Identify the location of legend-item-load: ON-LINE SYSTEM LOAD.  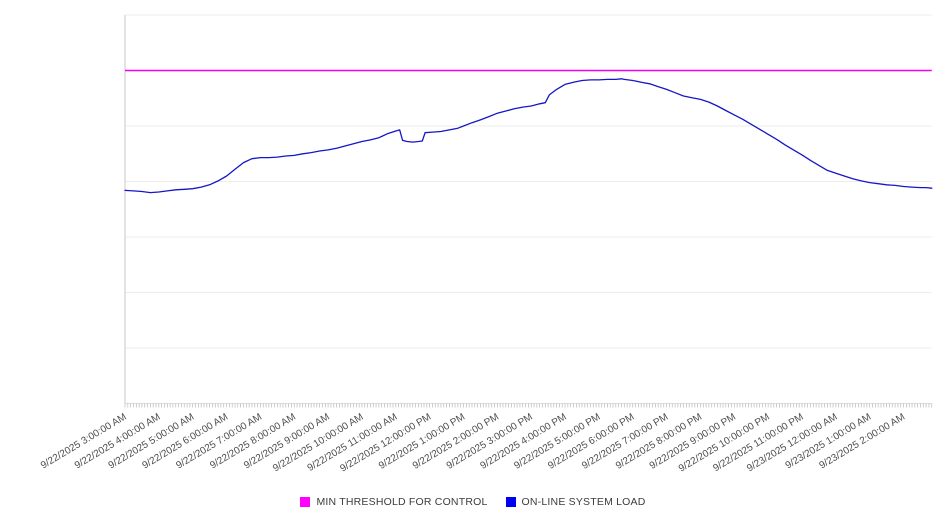
(575, 502).